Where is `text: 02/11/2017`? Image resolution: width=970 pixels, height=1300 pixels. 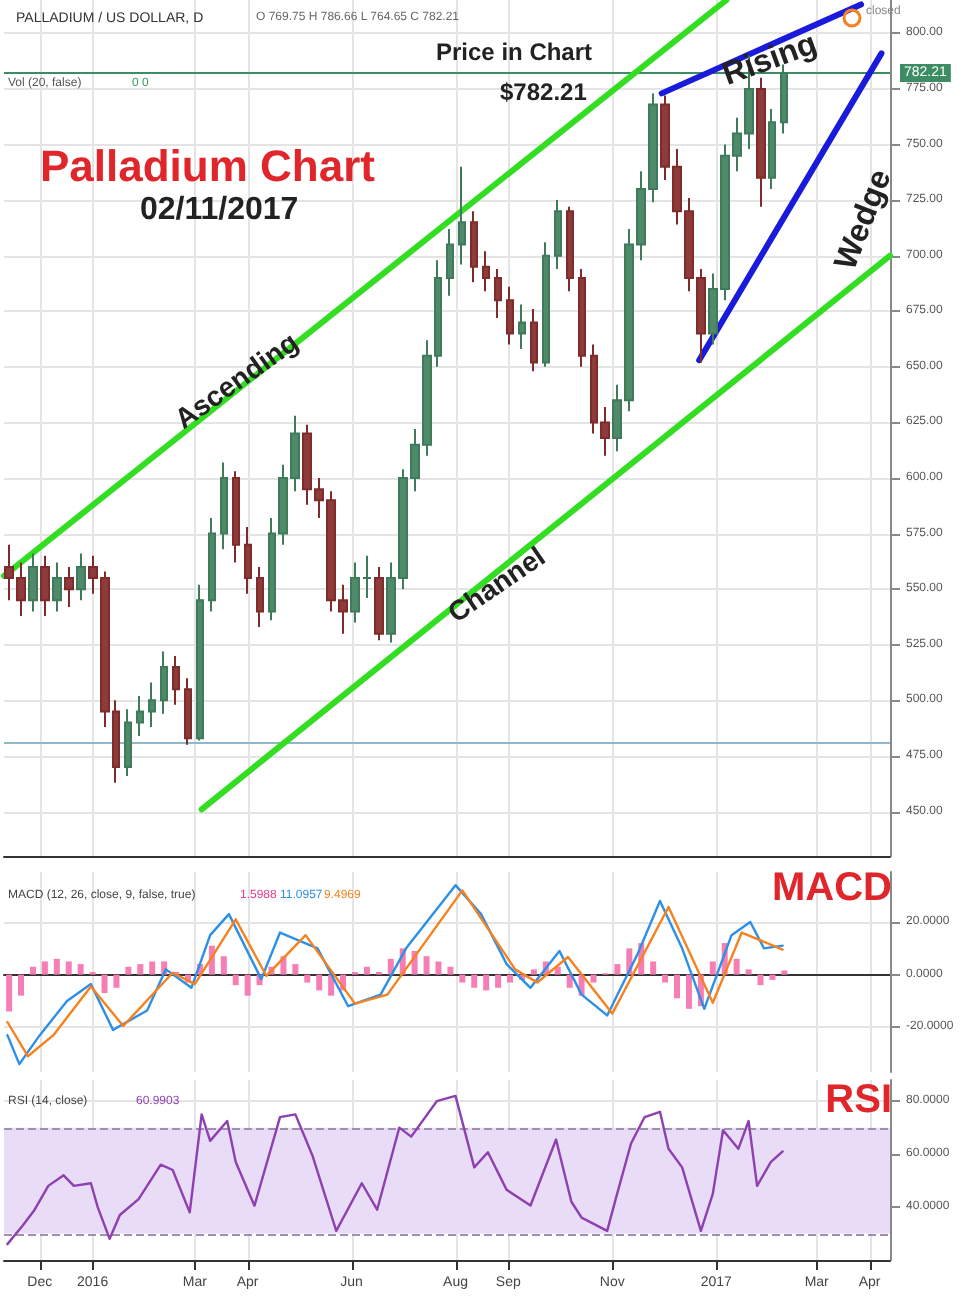 text: 02/11/2017 is located at coordinates (219, 210).